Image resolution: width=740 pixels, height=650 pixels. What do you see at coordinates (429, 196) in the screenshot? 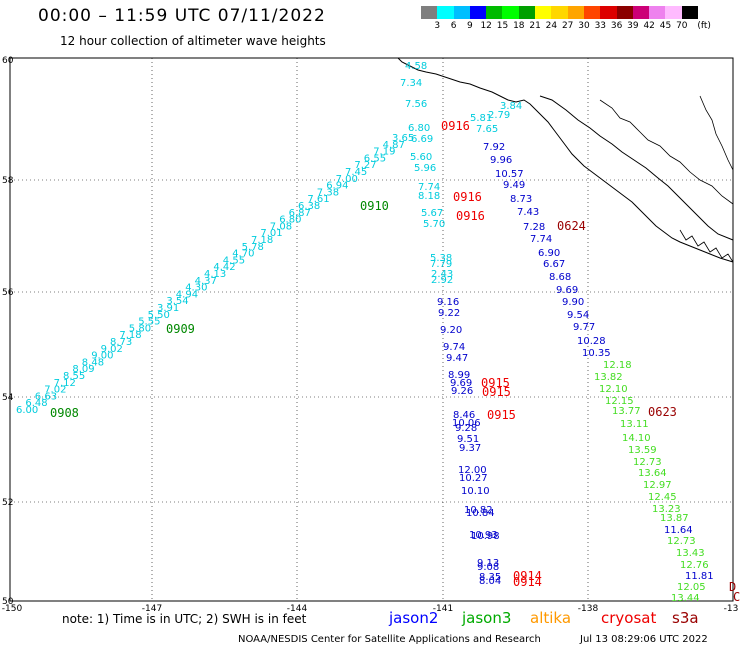
I see `observation-label: 8.18` at bounding box center [429, 196].